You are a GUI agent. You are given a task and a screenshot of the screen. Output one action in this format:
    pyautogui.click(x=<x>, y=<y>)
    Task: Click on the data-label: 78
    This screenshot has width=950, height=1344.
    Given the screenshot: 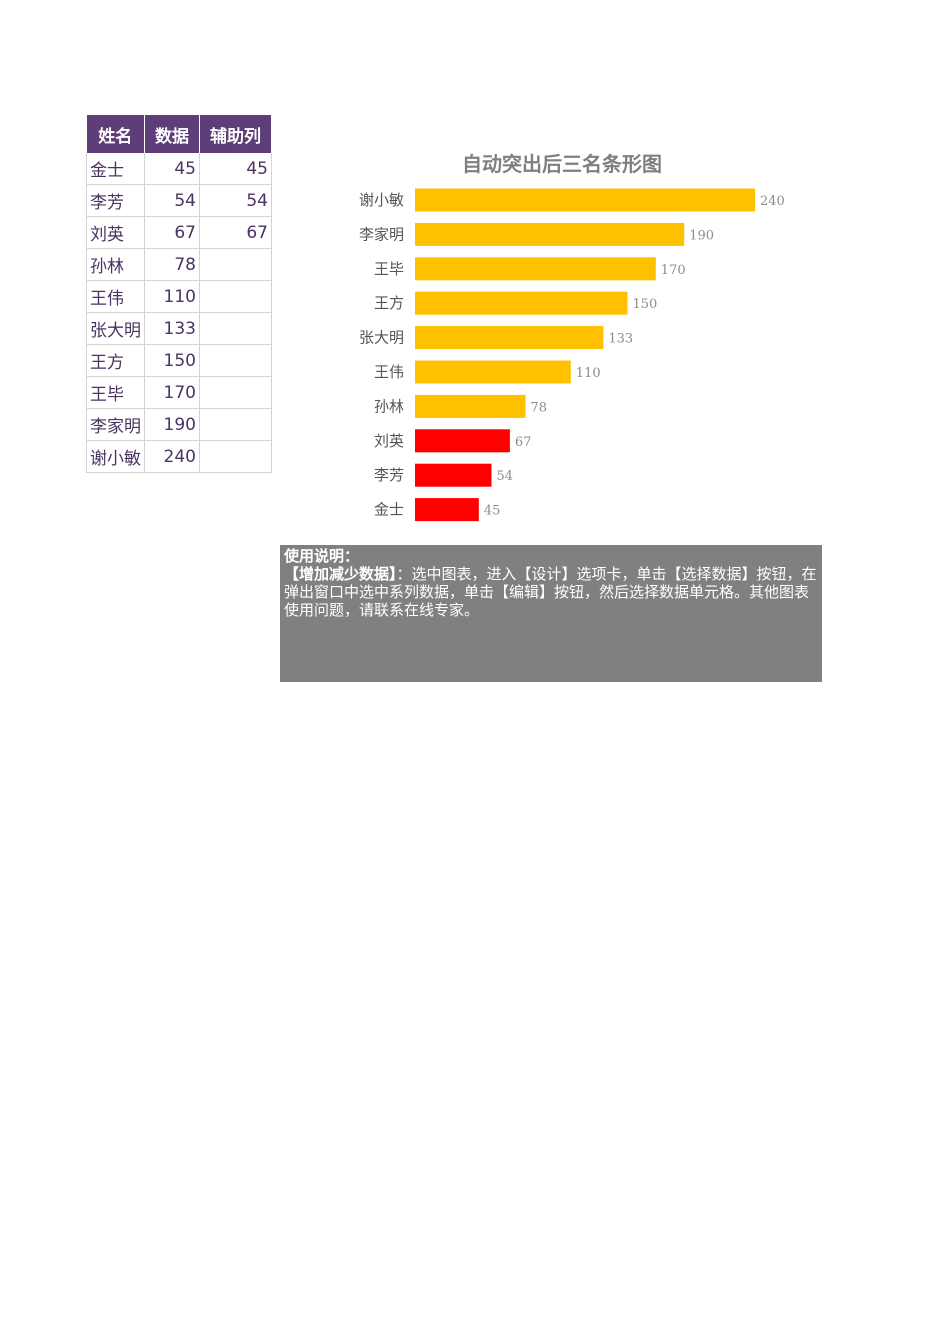 What is the action you would take?
    pyautogui.click(x=539, y=407)
    